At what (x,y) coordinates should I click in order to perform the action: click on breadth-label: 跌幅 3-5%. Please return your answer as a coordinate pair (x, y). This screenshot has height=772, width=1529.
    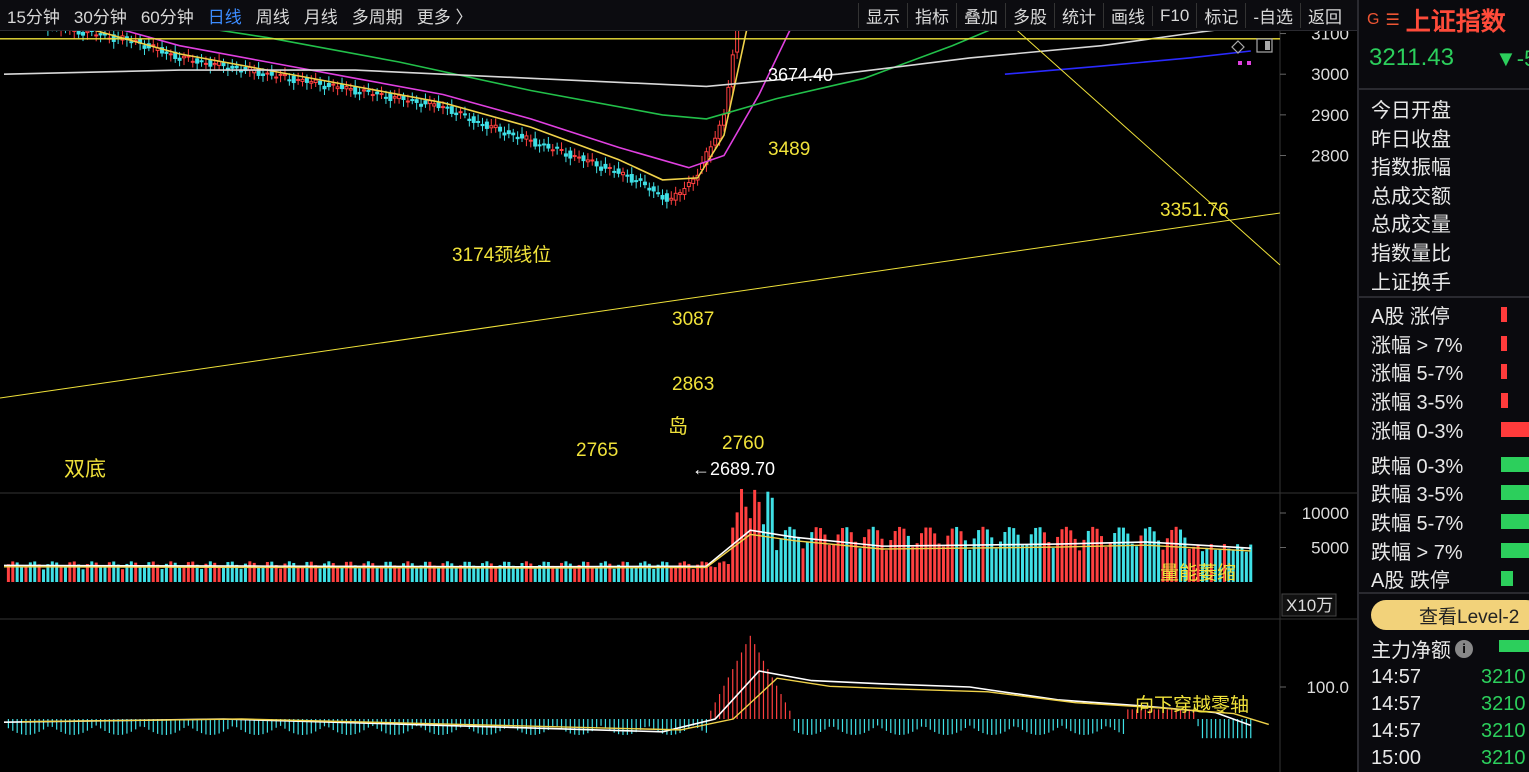
    Looking at the image, I should click on (1417, 495).